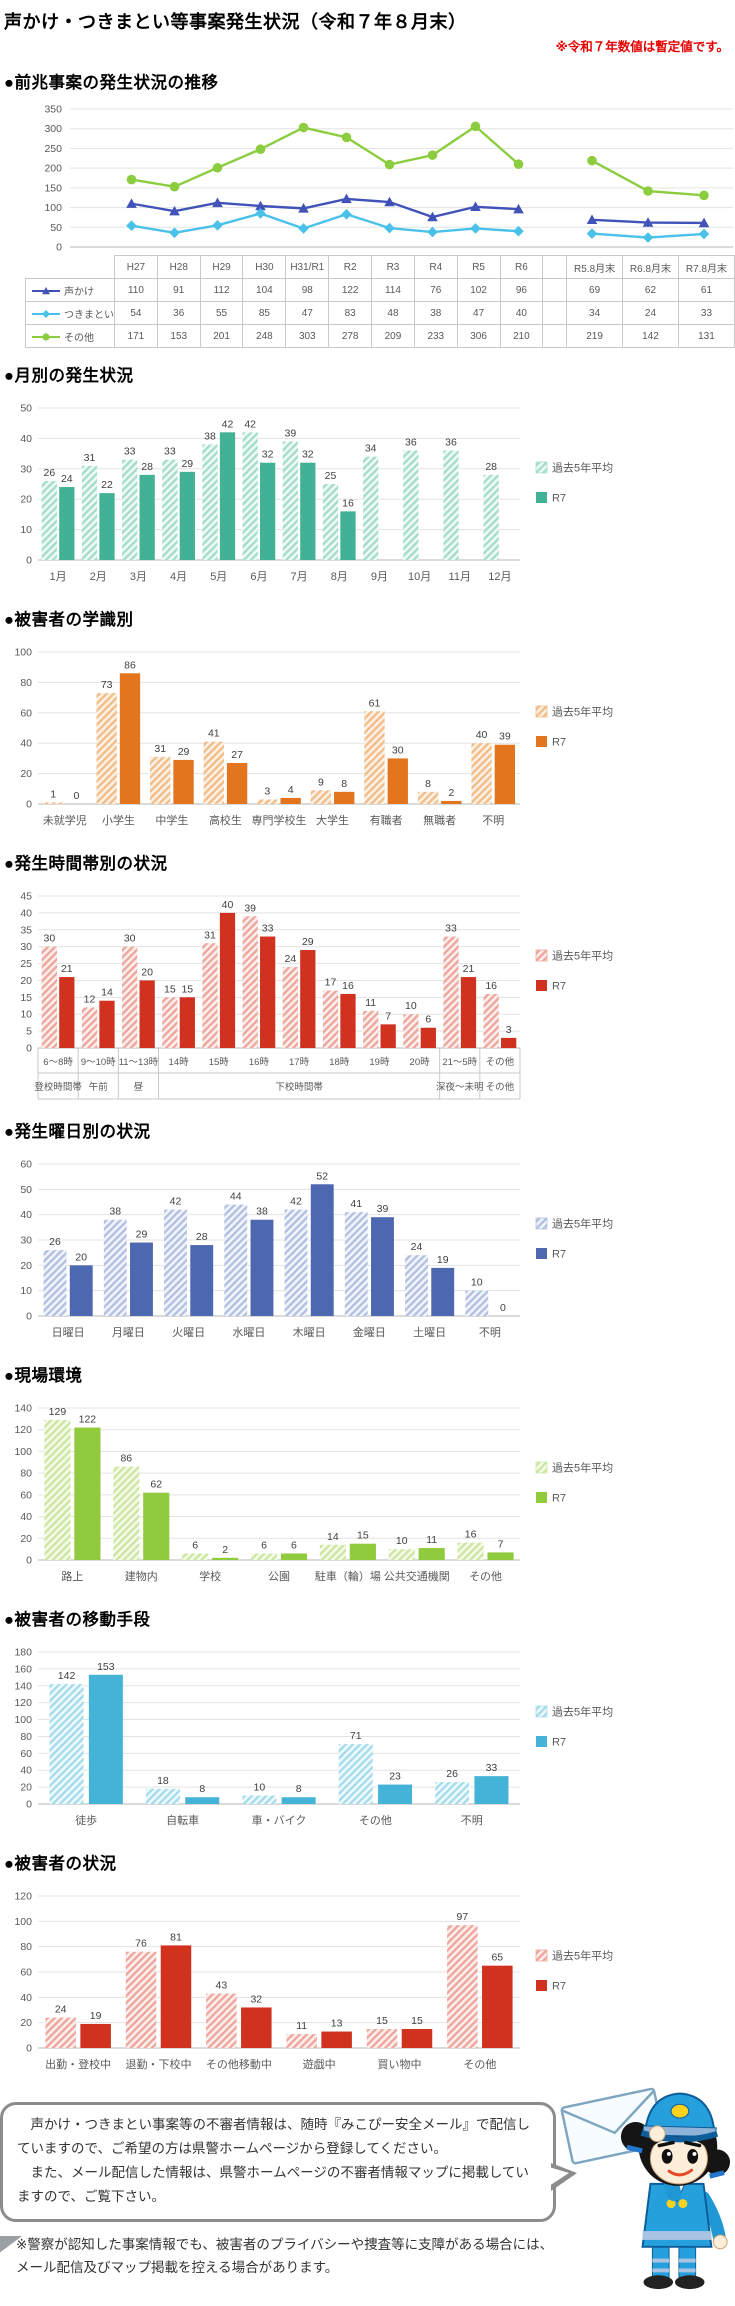 The height and width of the screenshot is (2306, 735). I want to click on section-heading-weekday: ●発生曜日別の状況, so click(77, 1132).